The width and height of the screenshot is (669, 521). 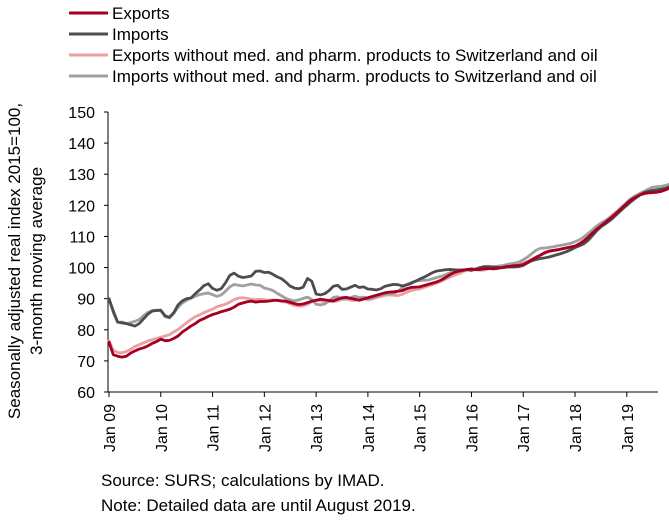 What do you see at coordinates (472, 428) in the screenshot?
I see `x-tick-label: Jan 16` at bounding box center [472, 428].